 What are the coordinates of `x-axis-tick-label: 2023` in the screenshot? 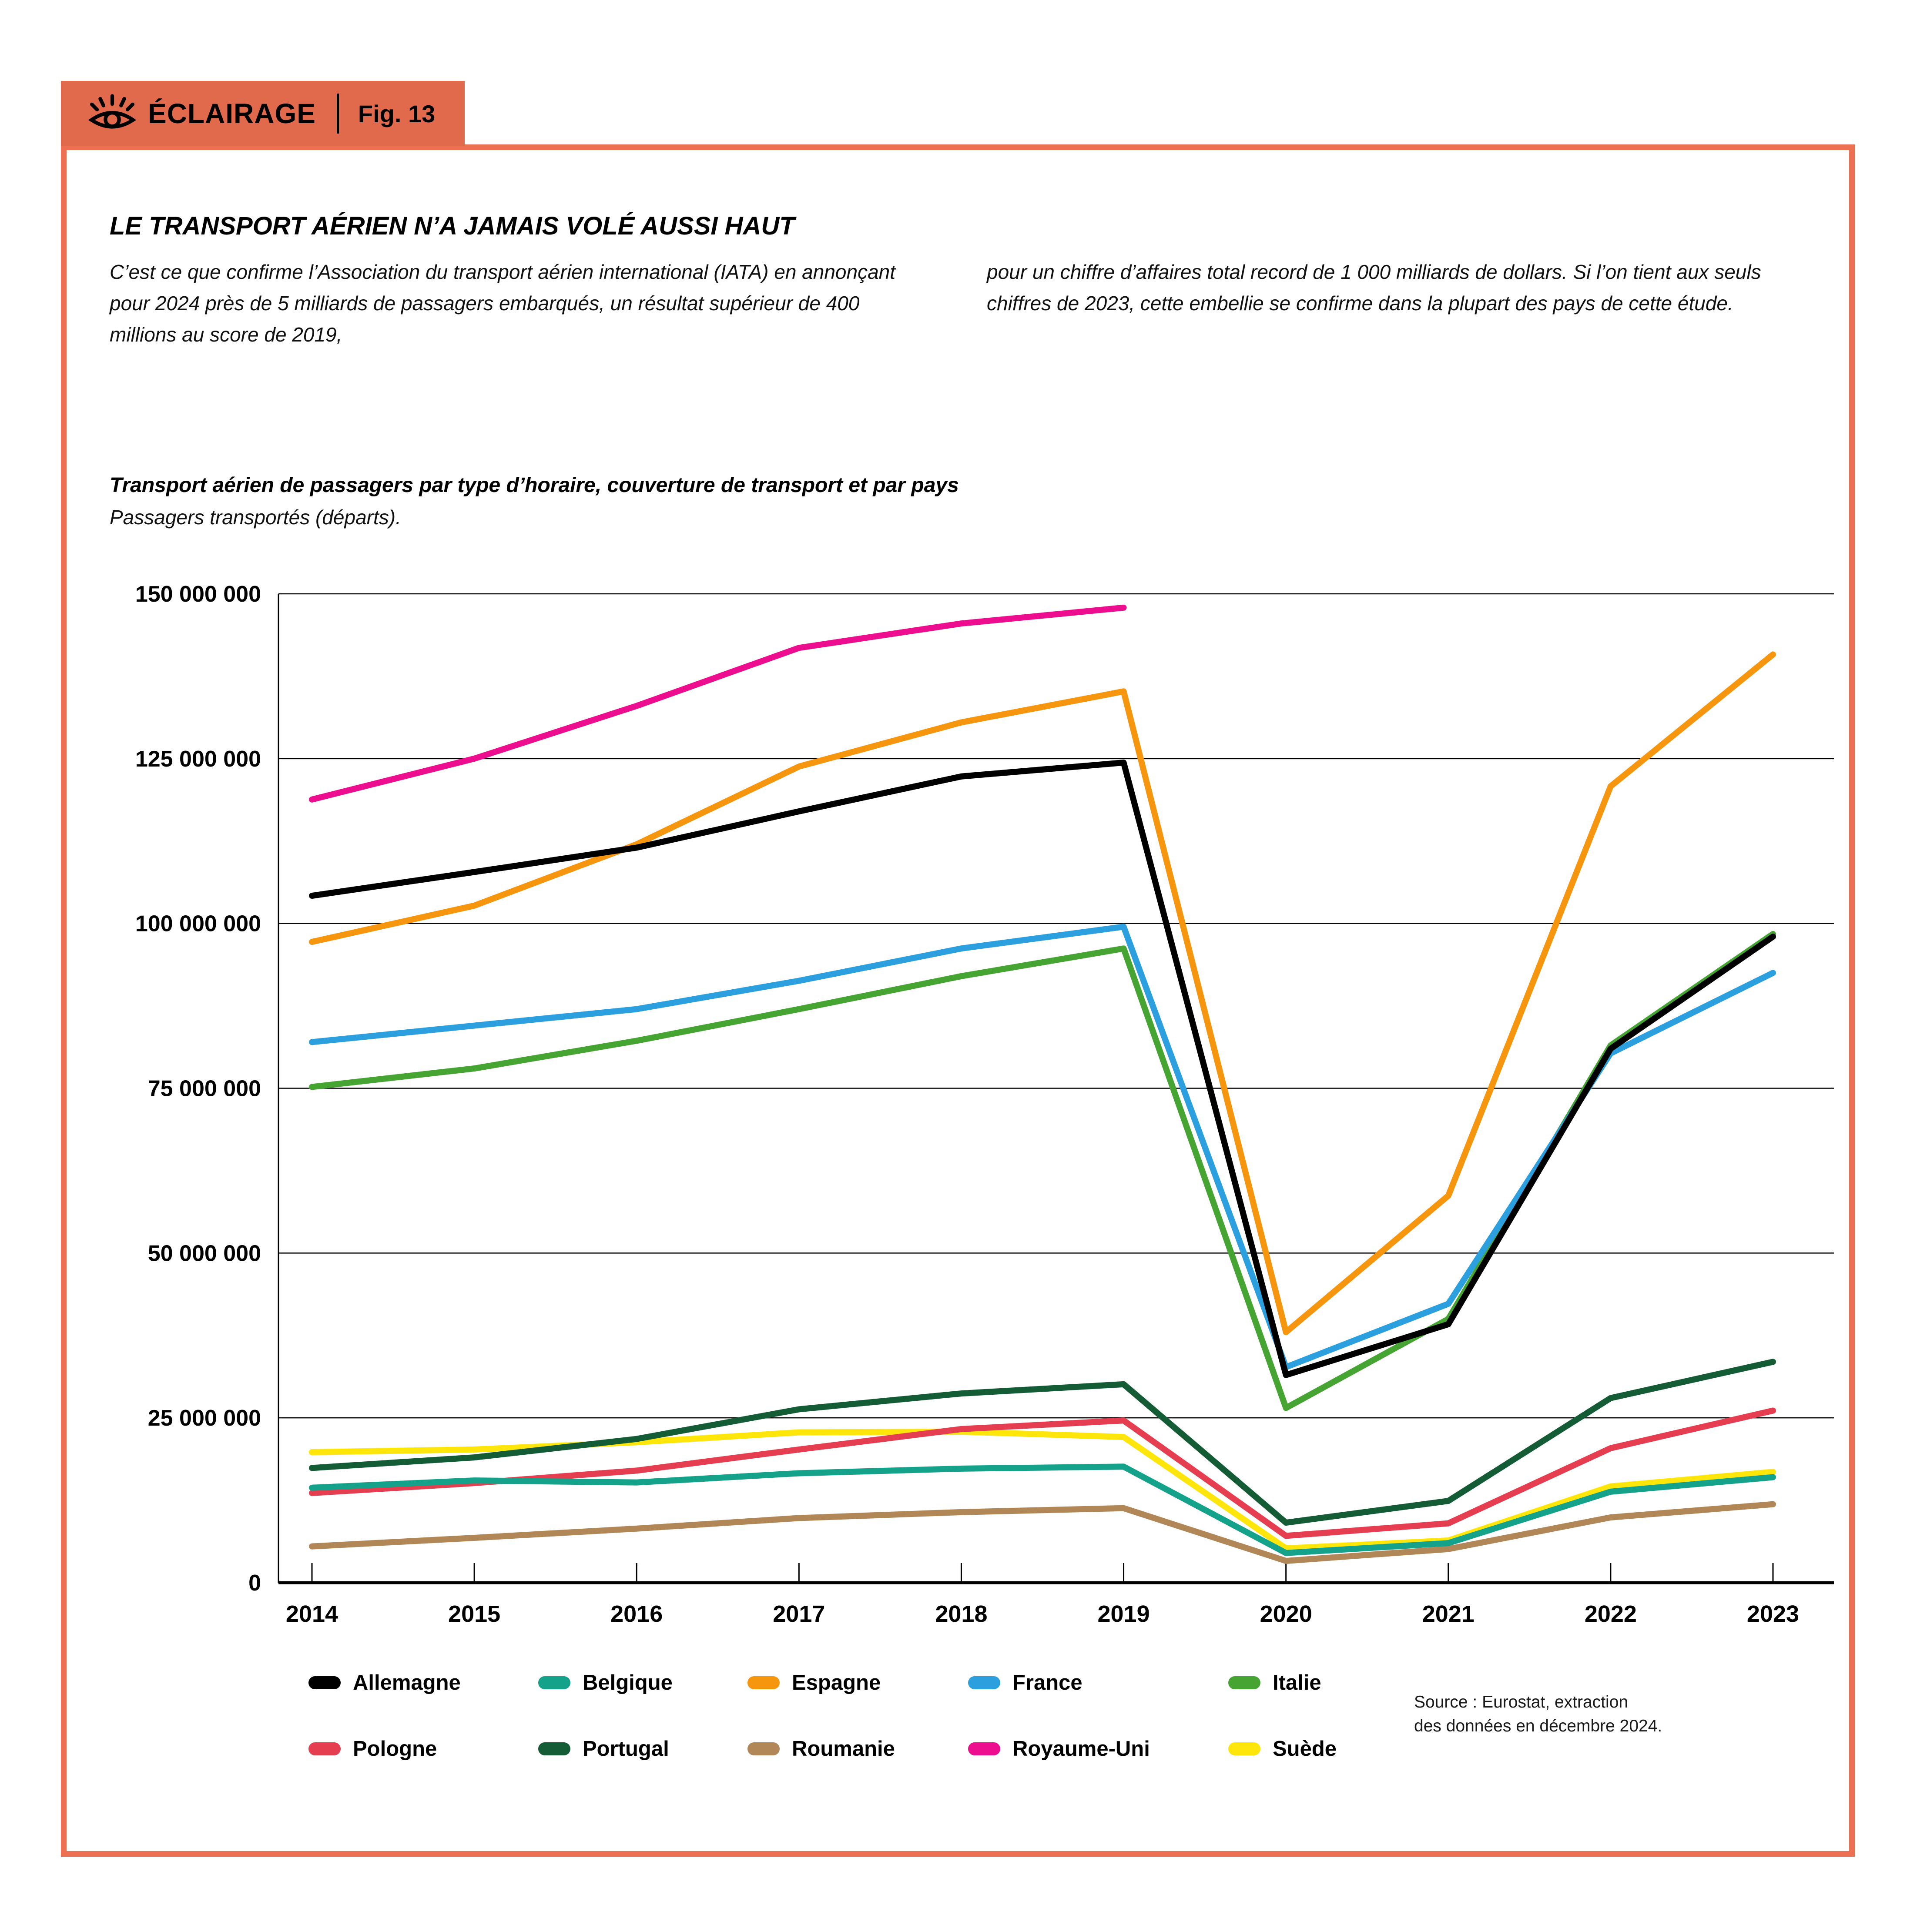 It's located at (1773, 1614).